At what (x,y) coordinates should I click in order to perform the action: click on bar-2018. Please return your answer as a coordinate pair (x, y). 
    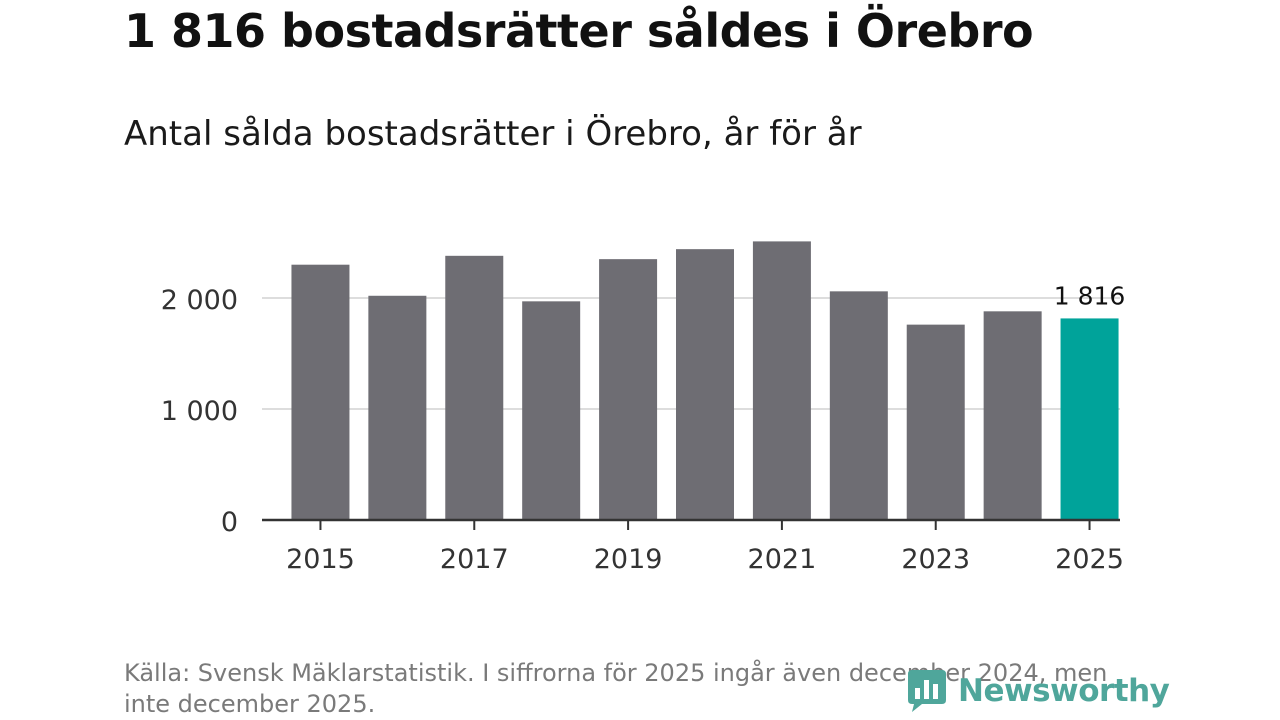
    Looking at the image, I should click on (551, 410).